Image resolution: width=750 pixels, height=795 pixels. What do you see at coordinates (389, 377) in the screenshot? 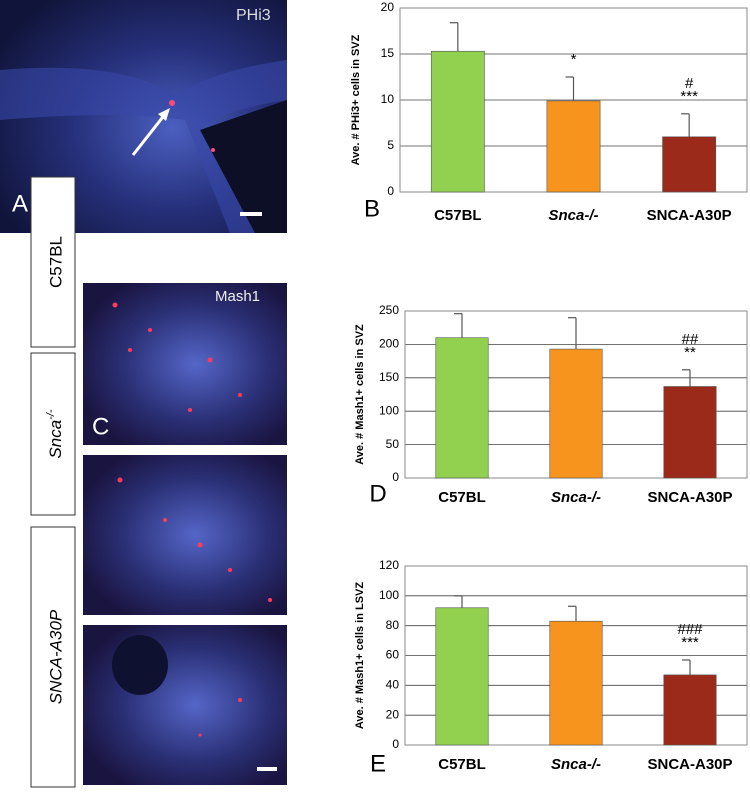
I see `y-tick-label: 150` at bounding box center [389, 377].